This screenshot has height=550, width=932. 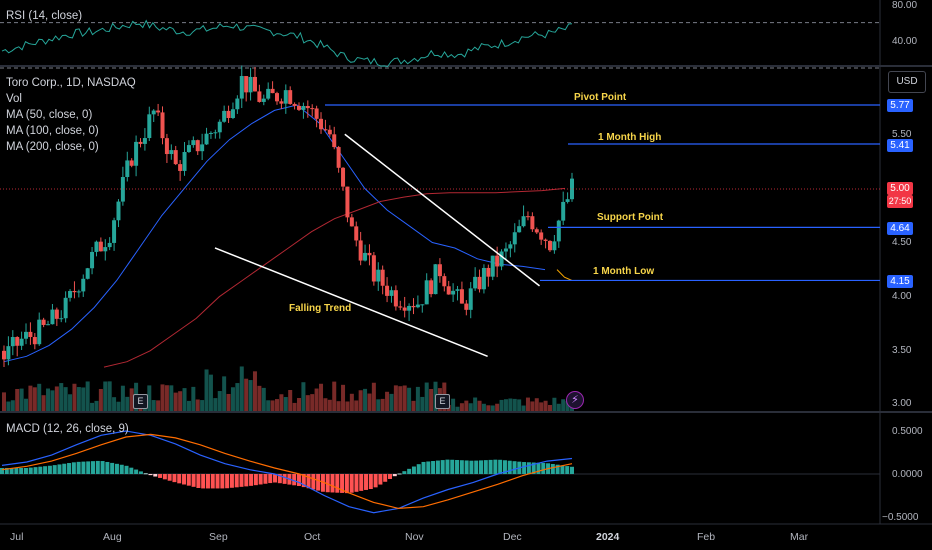 What do you see at coordinates (630, 217) in the screenshot?
I see `support-point-label: Support Point` at bounding box center [630, 217].